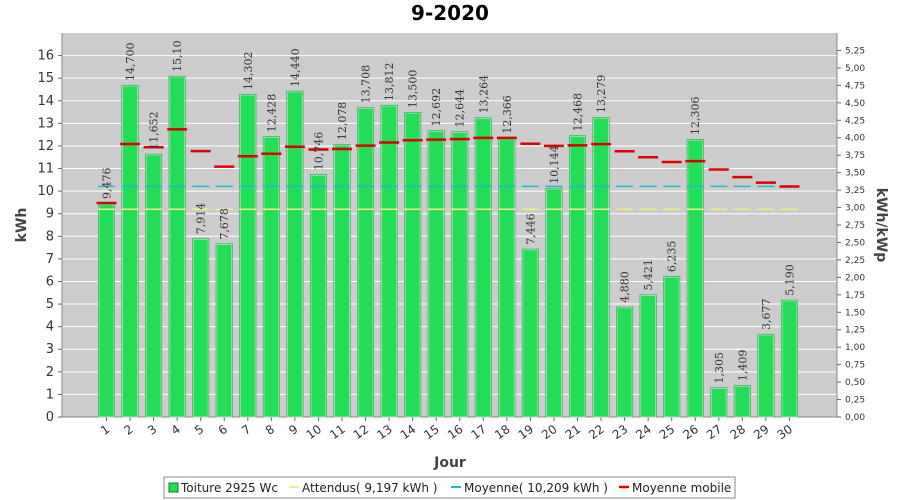 Image resolution: width=900 pixels, height=500 pixels. I want to click on x-tick-label: 12, so click(361, 432).